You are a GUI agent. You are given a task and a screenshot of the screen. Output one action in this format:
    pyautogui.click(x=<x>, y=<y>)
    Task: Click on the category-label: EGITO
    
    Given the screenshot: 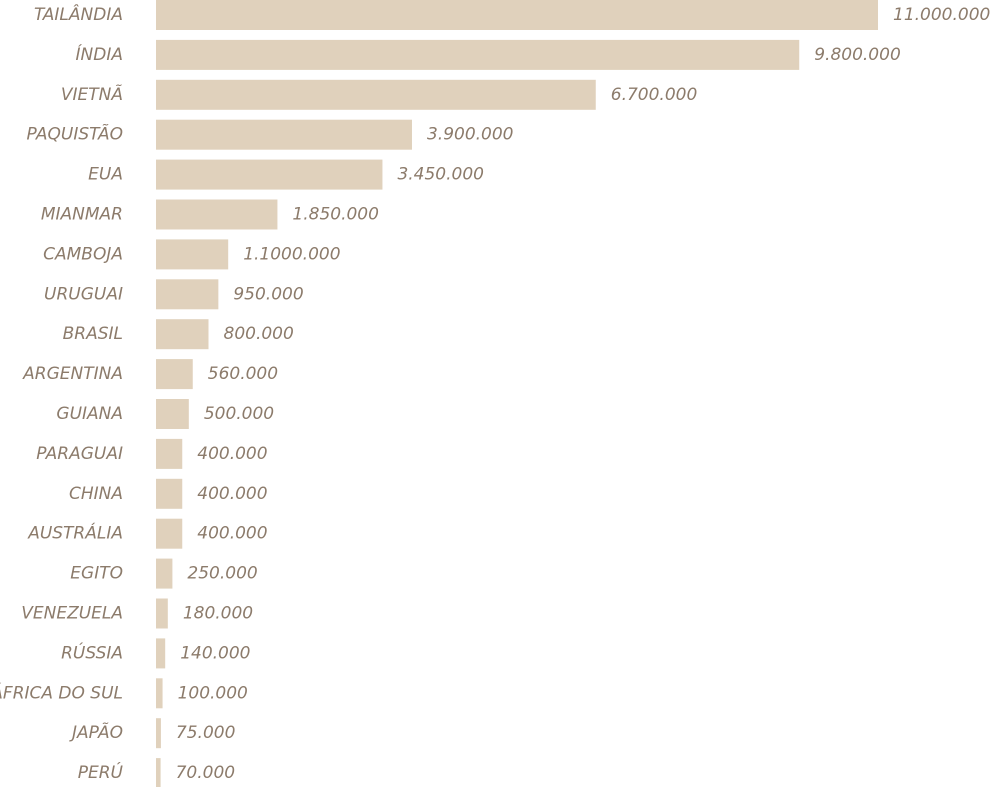 What is the action you would take?
    pyautogui.click(x=96, y=574)
    